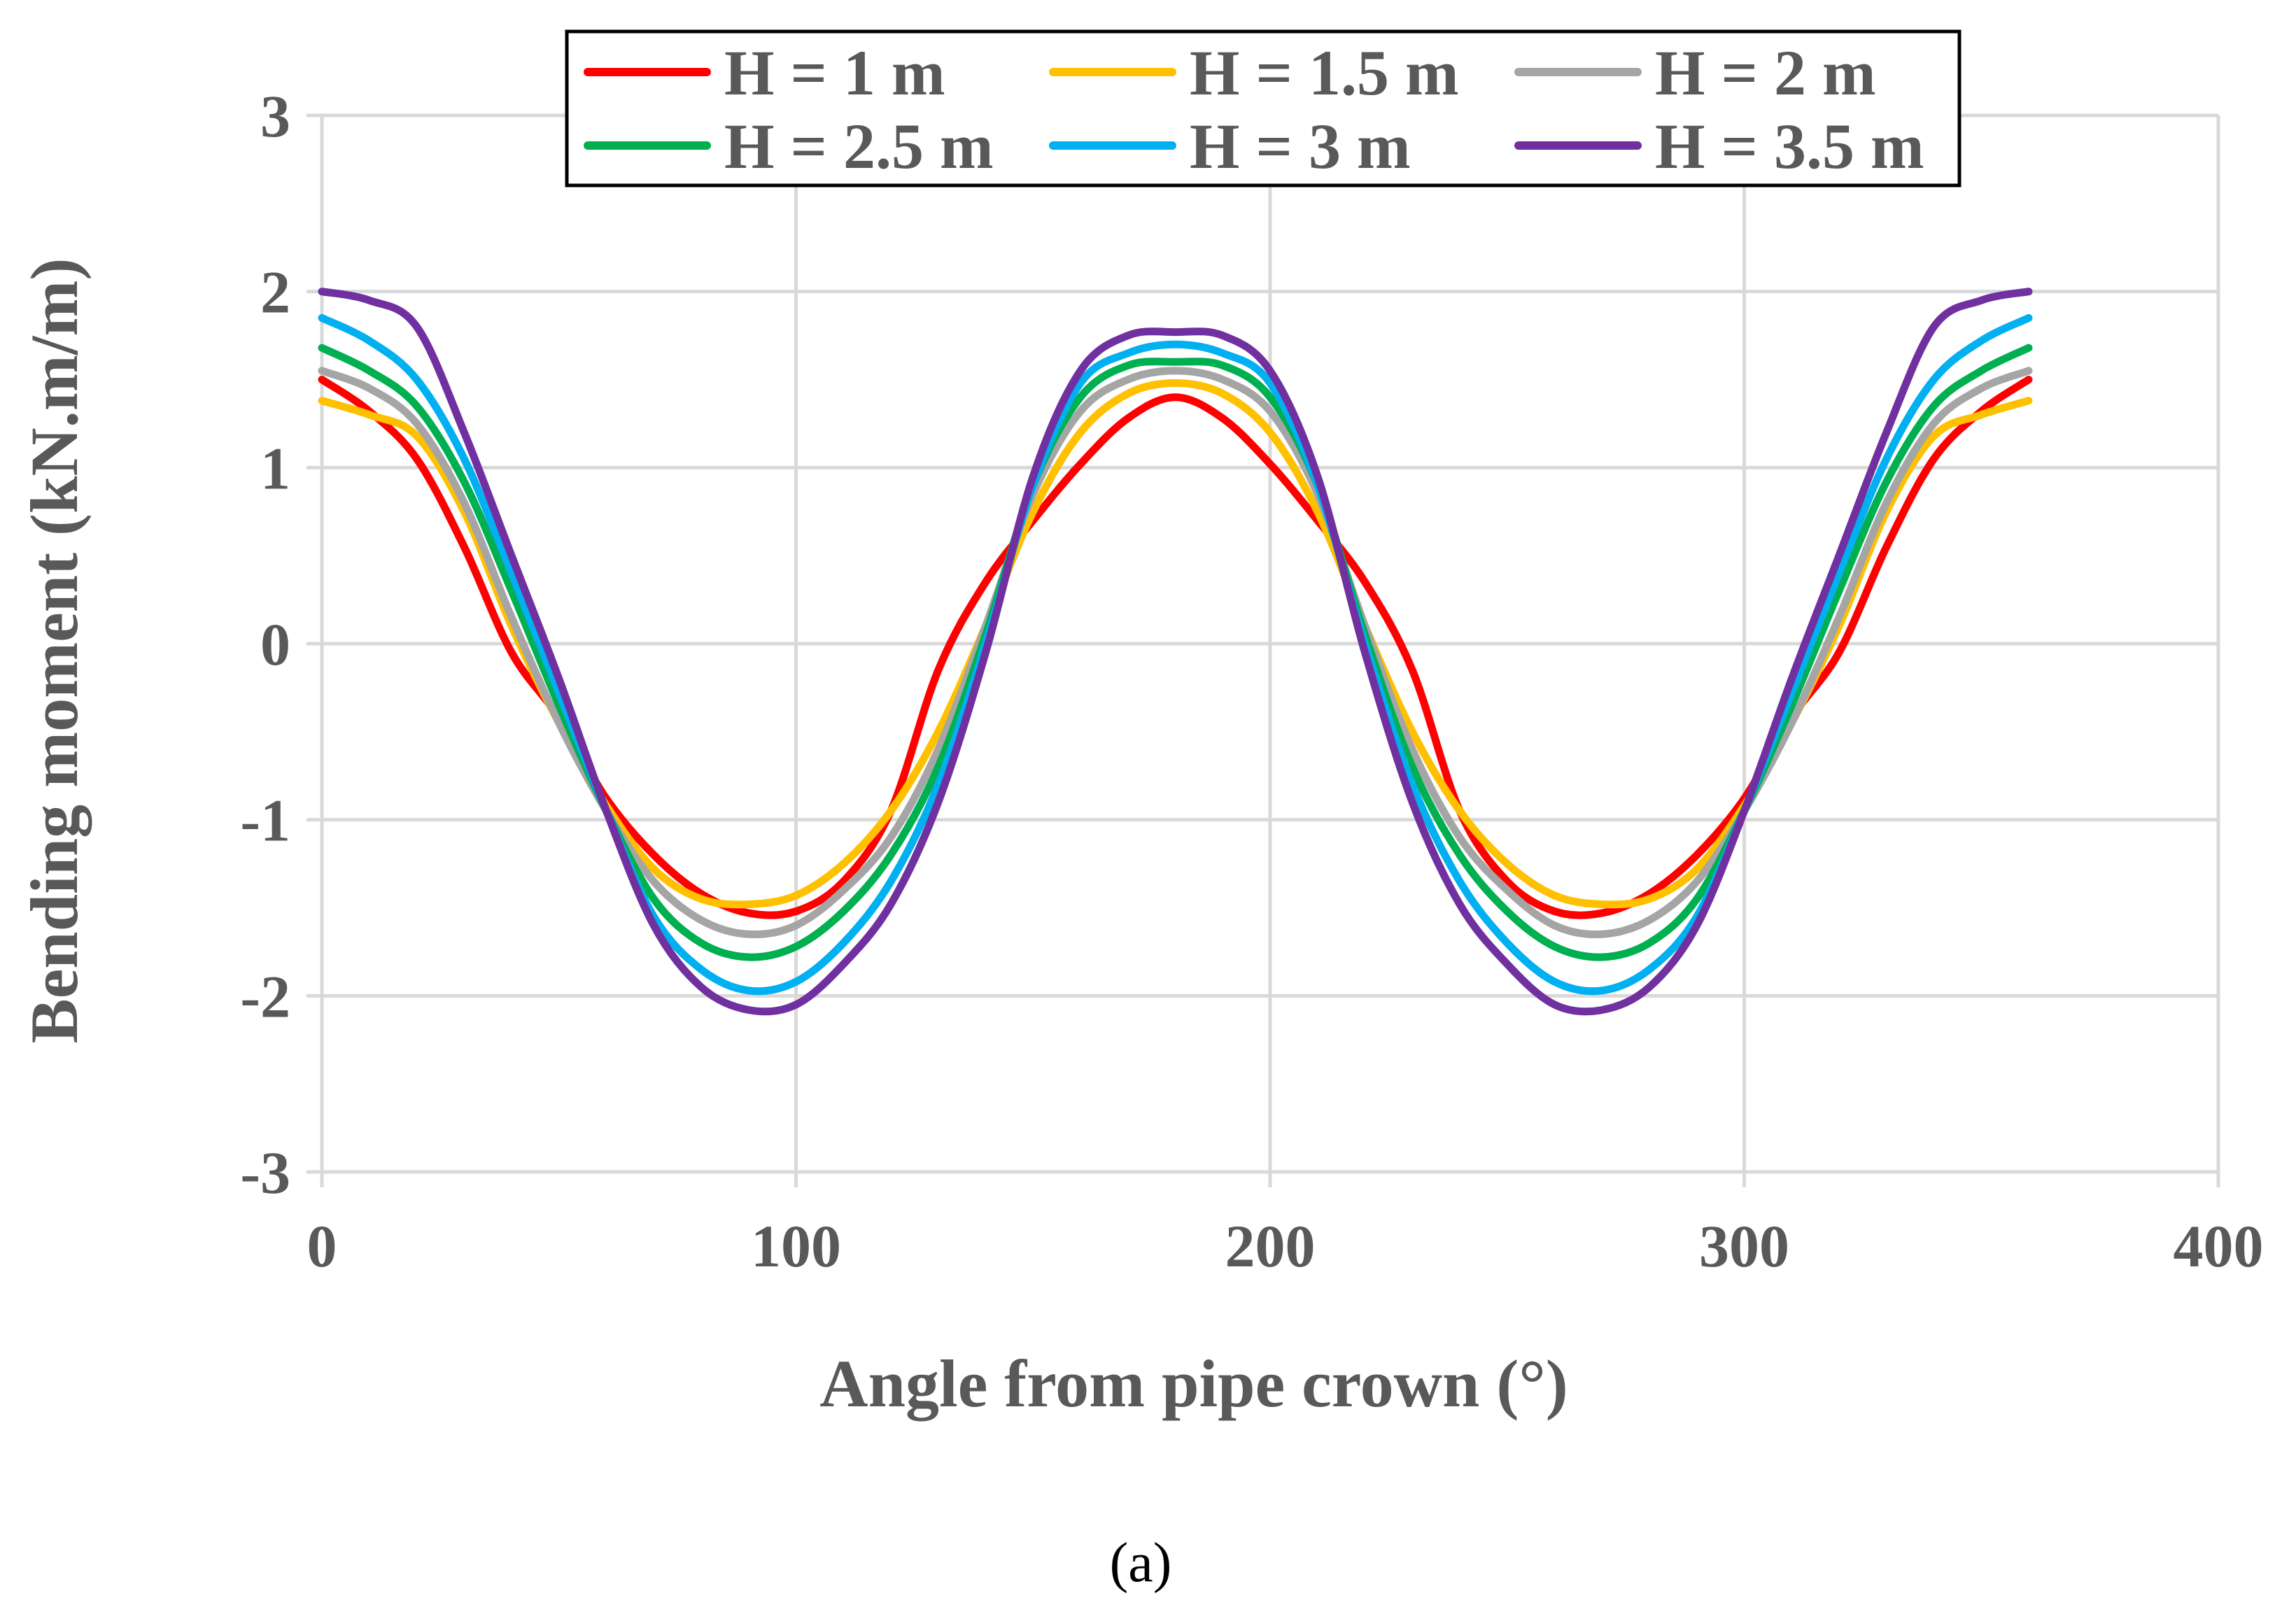 Image resolution: width=2296 pixels, height=1612 pixels. What do you see at coordinates (322, 1246) in the screenshot?
I see `x-tick-label: 0` at bounding box center [322, 1246].